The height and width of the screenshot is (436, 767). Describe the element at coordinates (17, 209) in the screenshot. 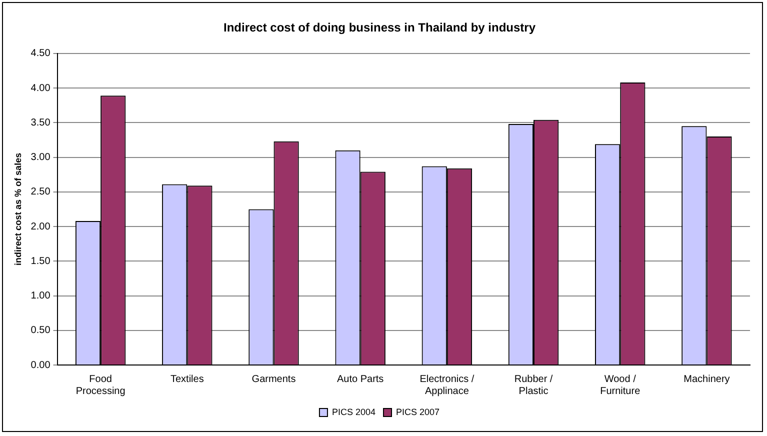

I see `y-axis-title: indirect cost as % of sales` at that location.